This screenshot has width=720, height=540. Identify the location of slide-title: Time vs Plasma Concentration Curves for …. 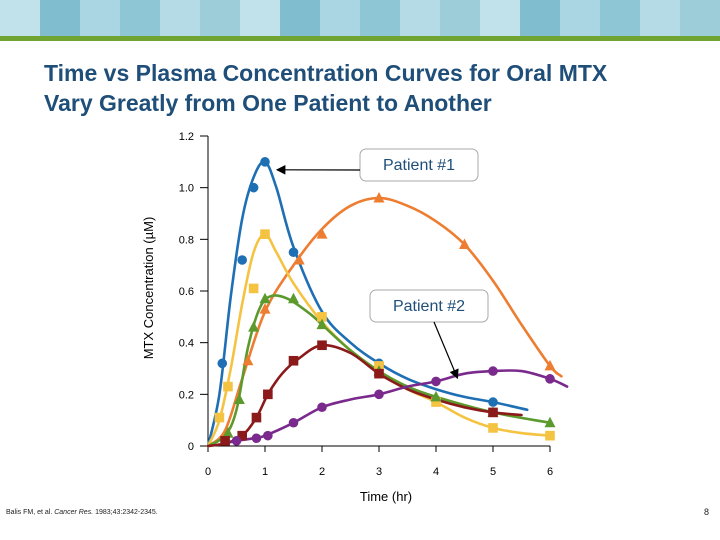
(369, 88).